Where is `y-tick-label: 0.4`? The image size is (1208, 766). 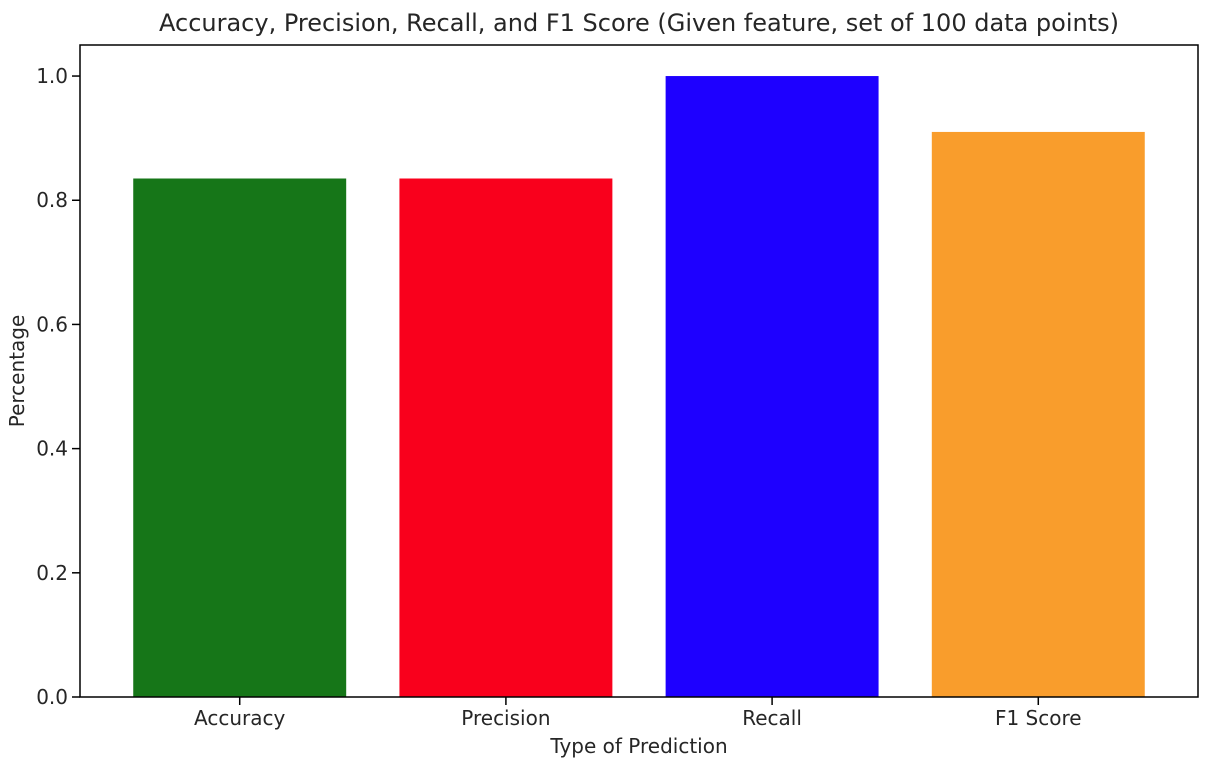 y-tick-label: 0.4 is located at coordinates (52, 449).